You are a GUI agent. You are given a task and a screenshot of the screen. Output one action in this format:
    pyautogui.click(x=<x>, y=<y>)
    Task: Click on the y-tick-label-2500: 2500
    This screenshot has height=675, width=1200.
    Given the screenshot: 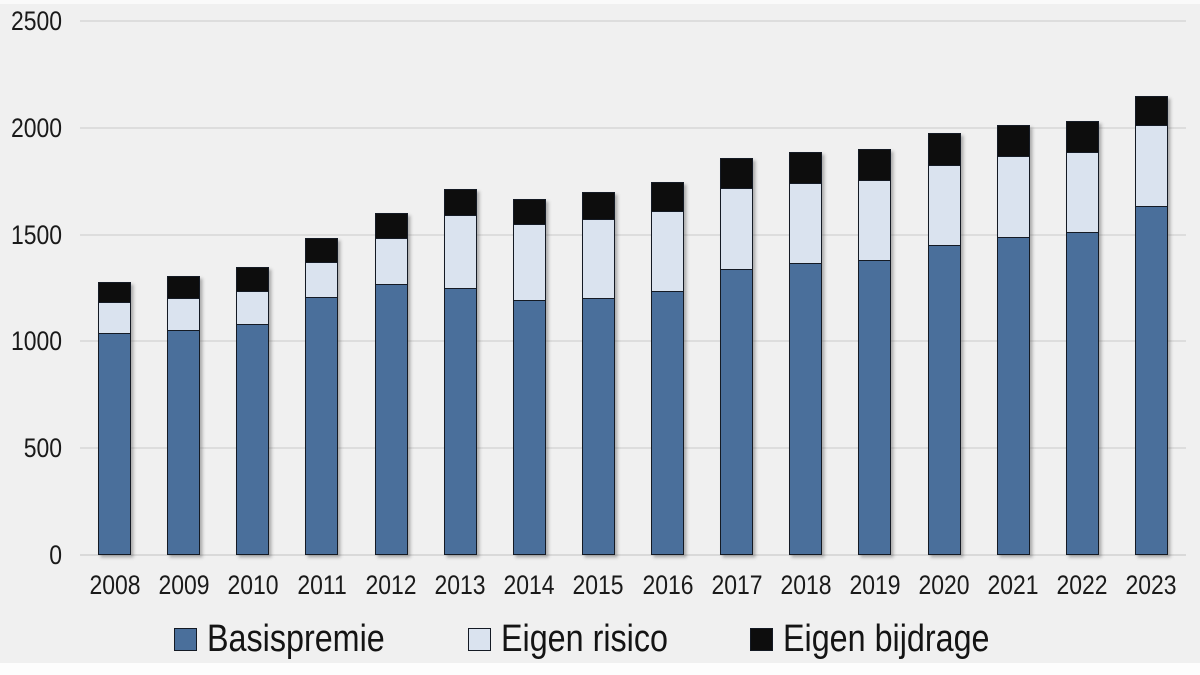 What is the action you would take?
    pyautogui.click(x=36, y=21)
    